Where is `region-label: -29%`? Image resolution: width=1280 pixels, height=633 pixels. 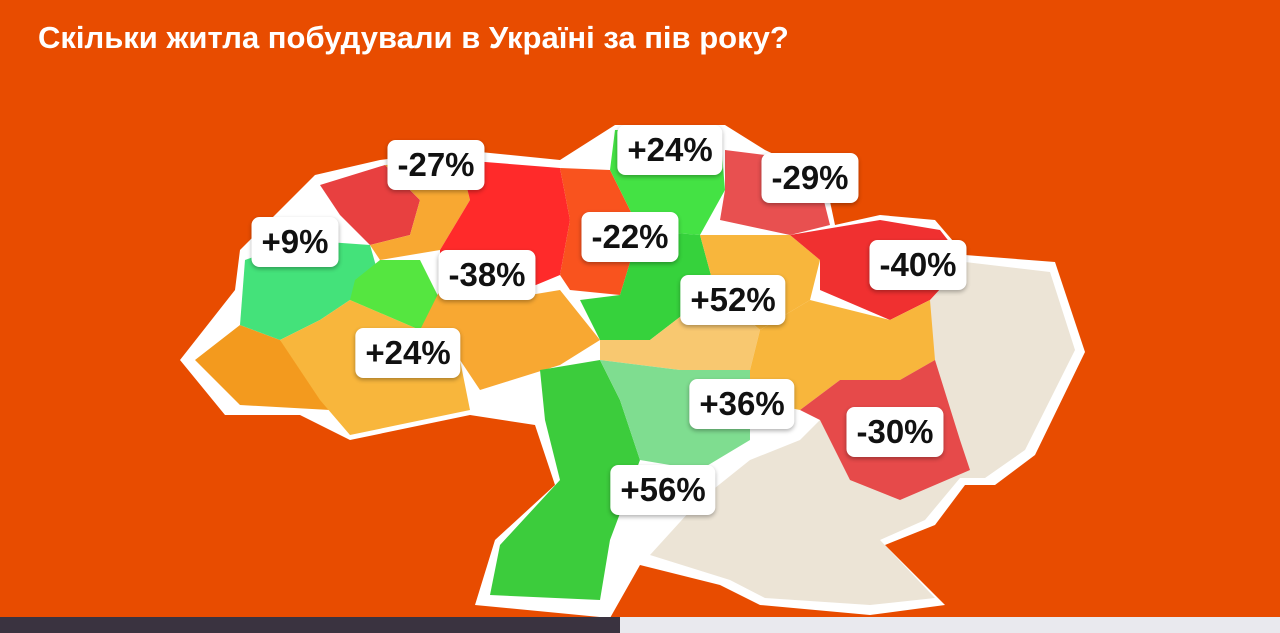 region-label: -29% is located at coordinates (810, 178).